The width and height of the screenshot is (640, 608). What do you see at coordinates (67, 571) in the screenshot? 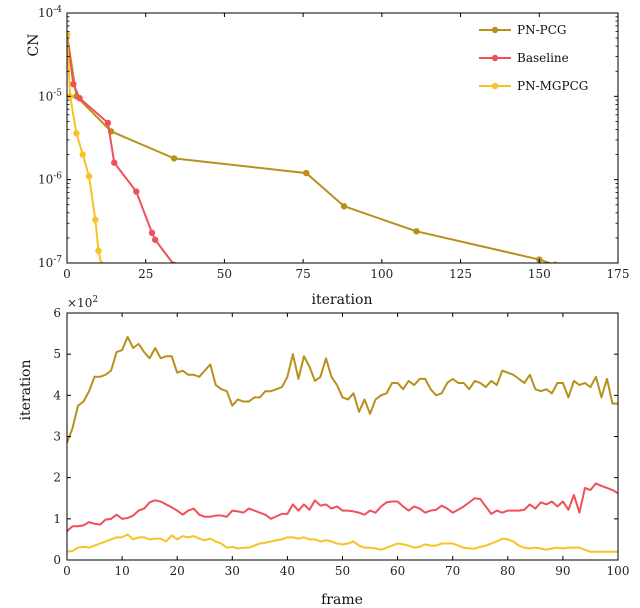
I see `bottom-x-tick-label: 0` at bounding box center [67, 571].